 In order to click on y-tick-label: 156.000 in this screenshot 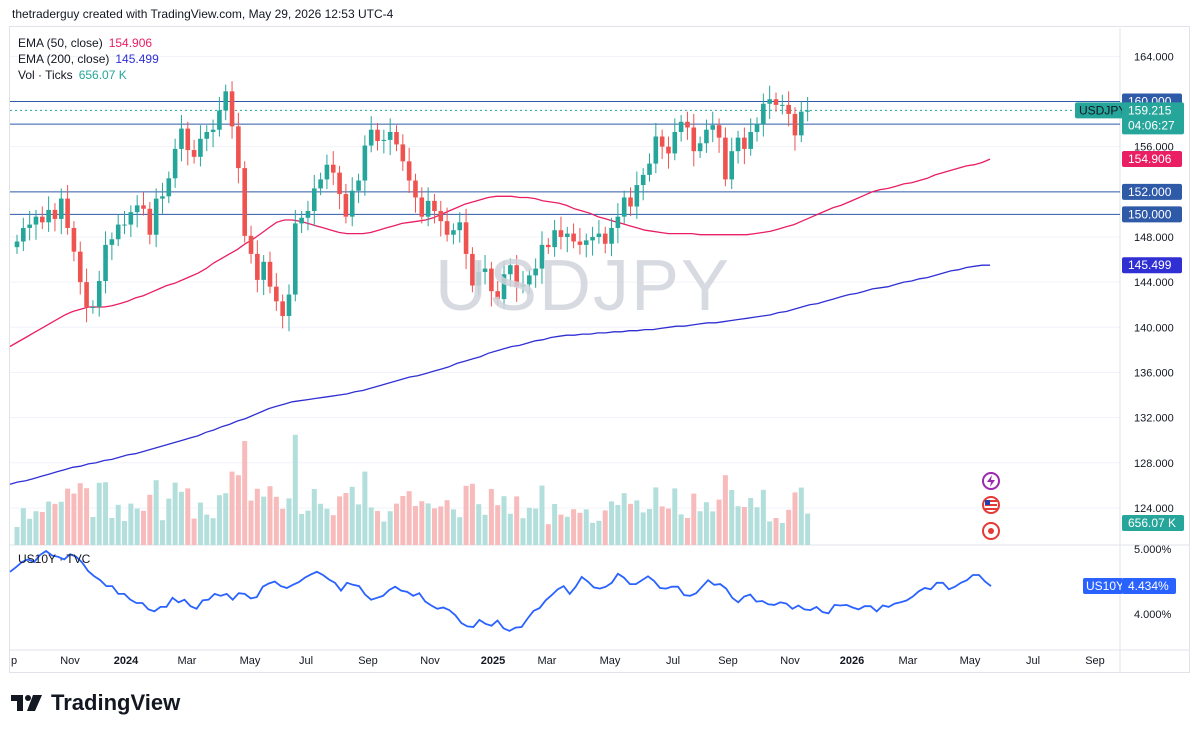, I will do `click(1154, 148)`.